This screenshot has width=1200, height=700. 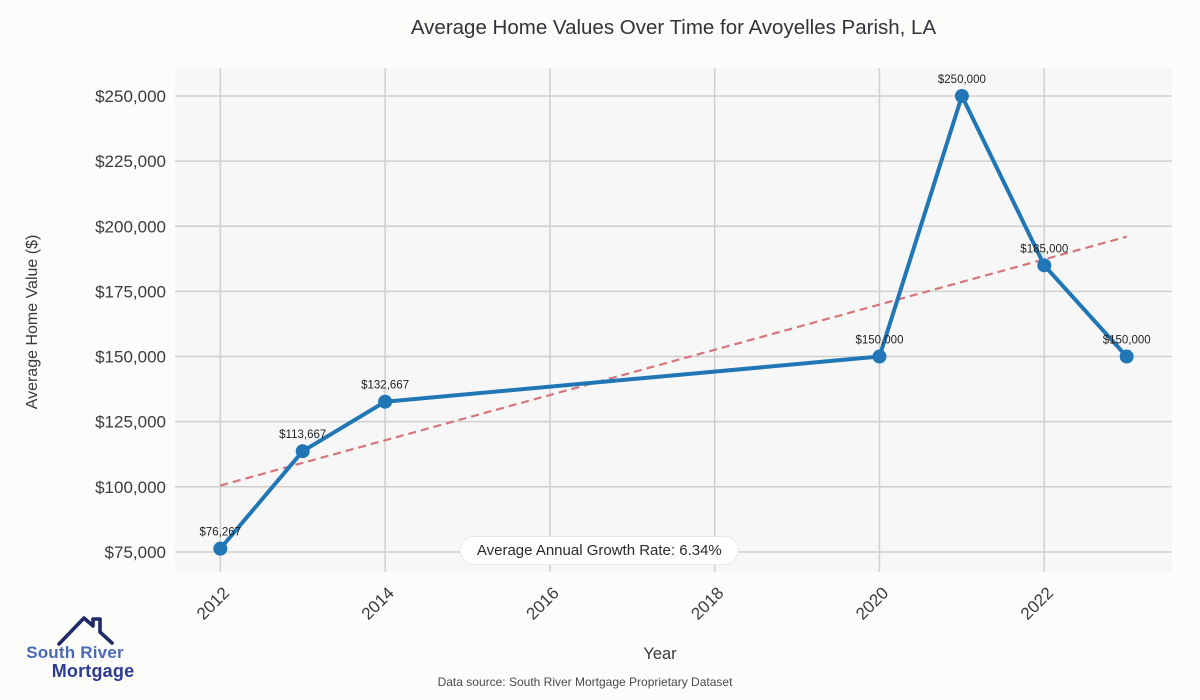 I want to click on south-river-mortgage-logo: South River Mortgage, so click(x=88, y=653).